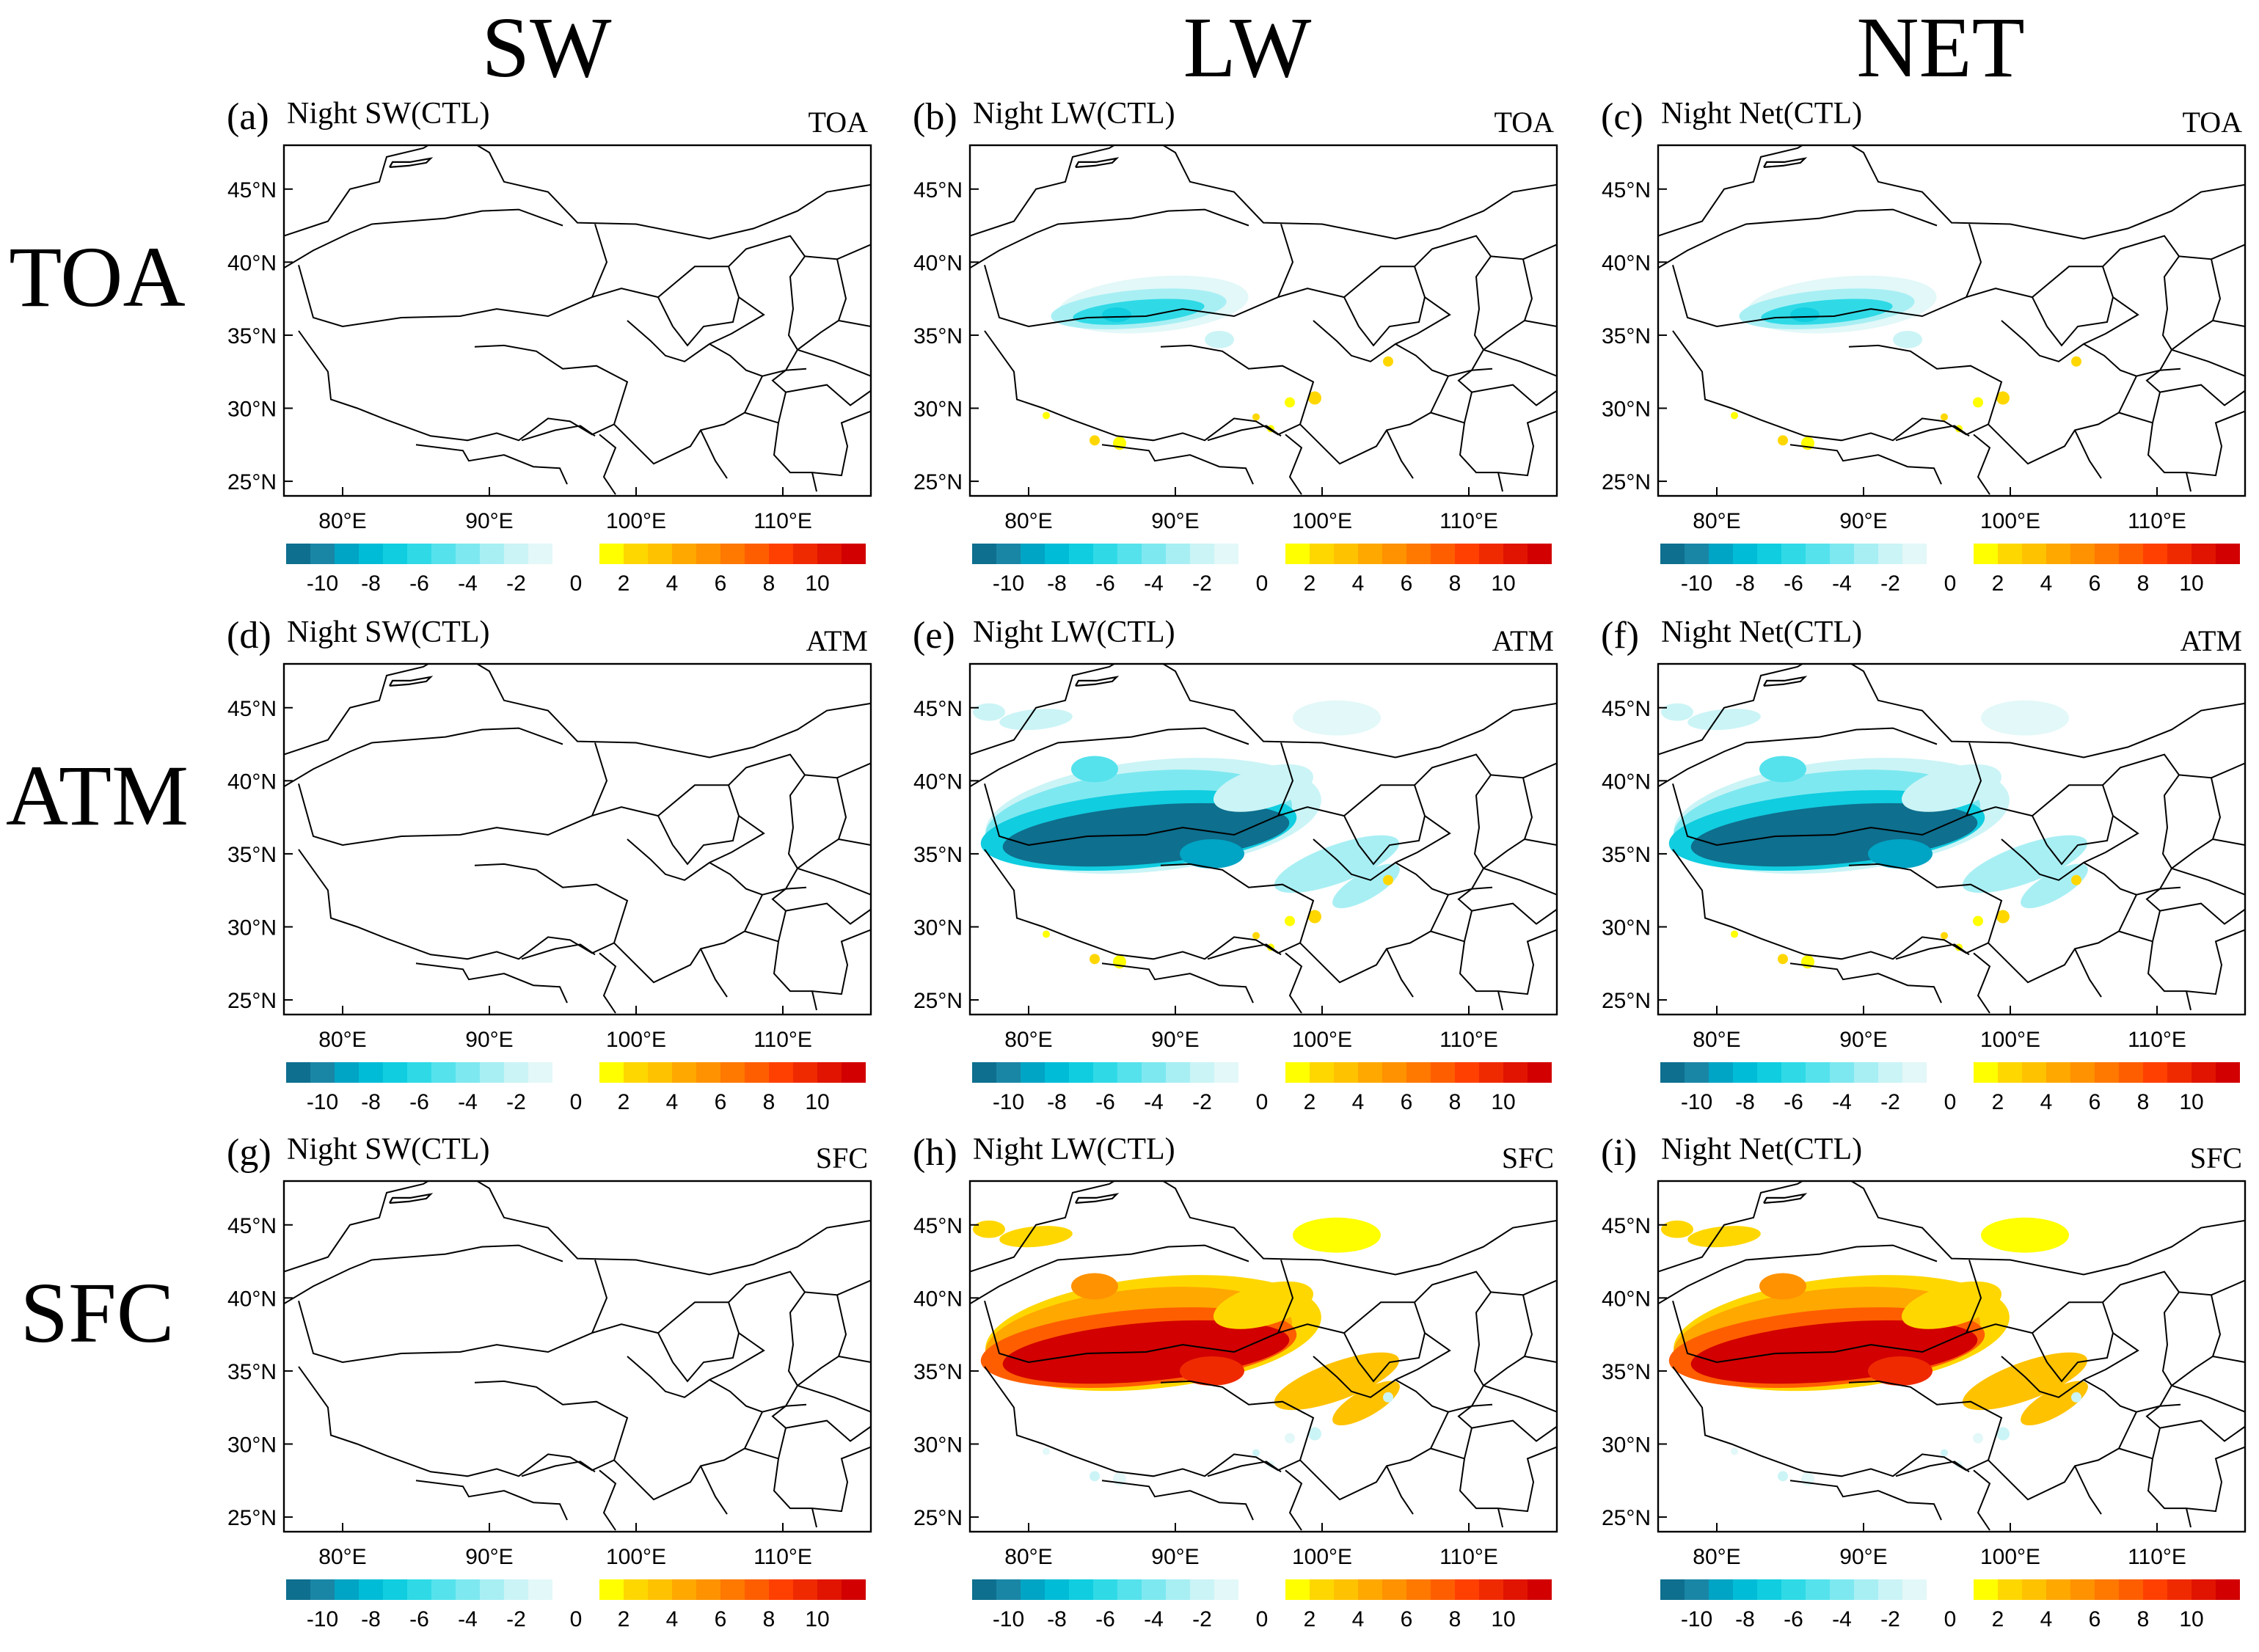 This screenshot has width=2259, height=1652. Describe the element at coordinates (1009, 1619) in the screenshot. I see `colorbar-tick-label: -10` at that location.